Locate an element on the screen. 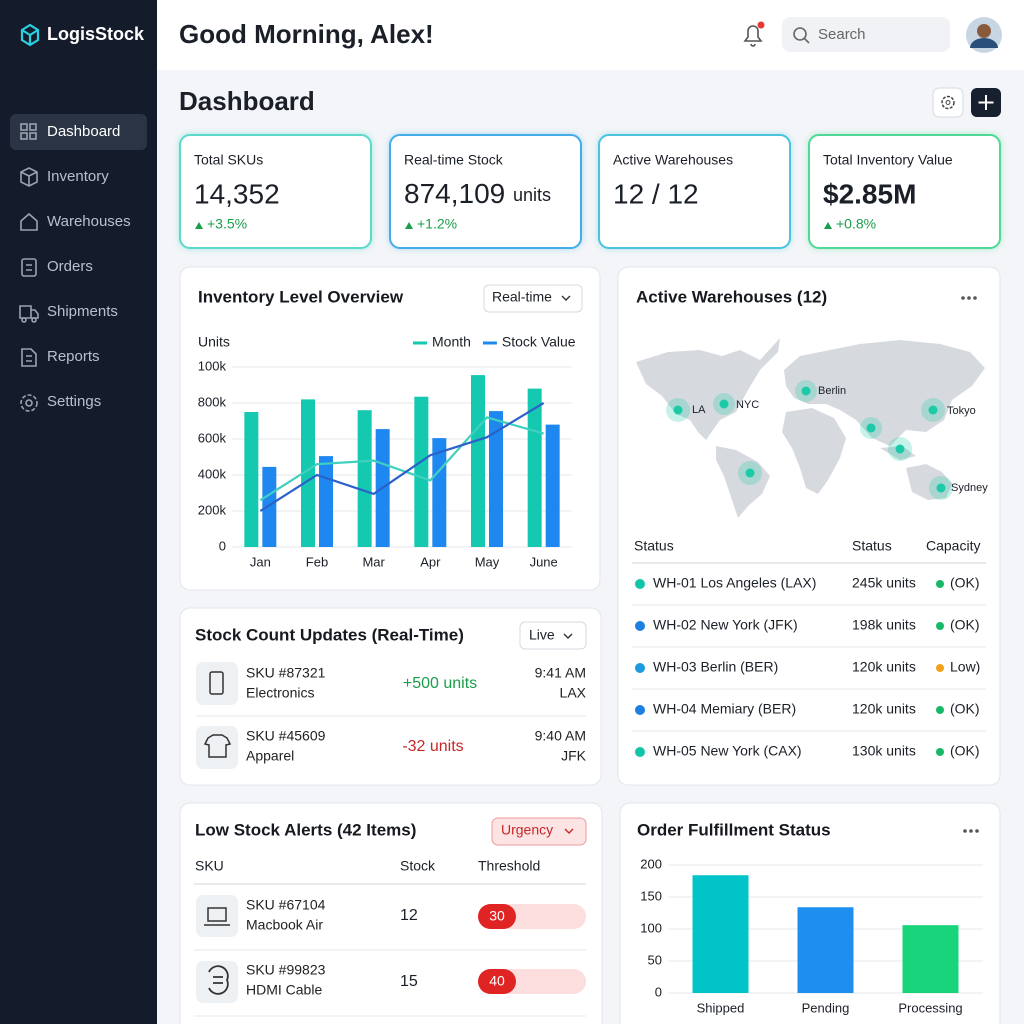  nav-item: Dashboard is located at coordinates (83, 131).